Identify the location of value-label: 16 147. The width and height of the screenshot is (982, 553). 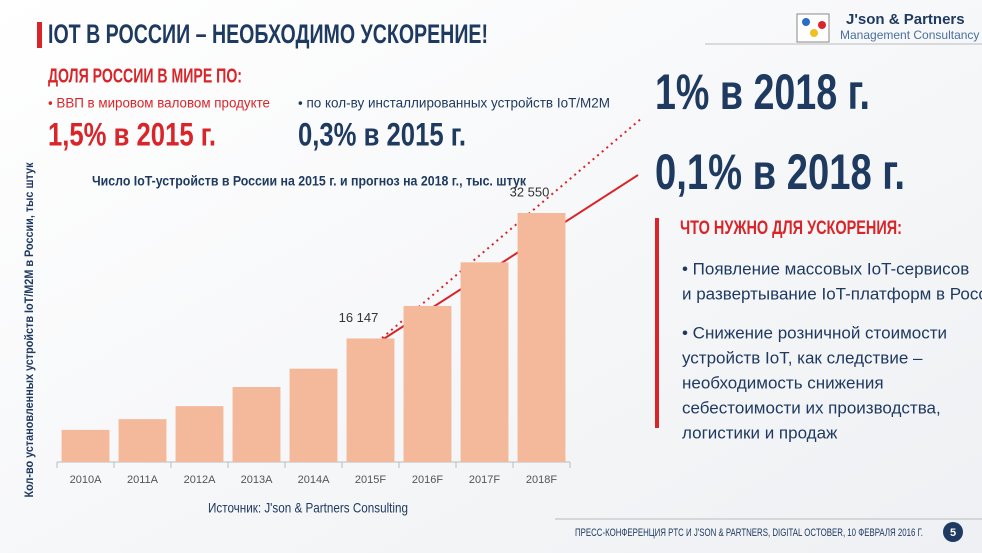
(359, 317).